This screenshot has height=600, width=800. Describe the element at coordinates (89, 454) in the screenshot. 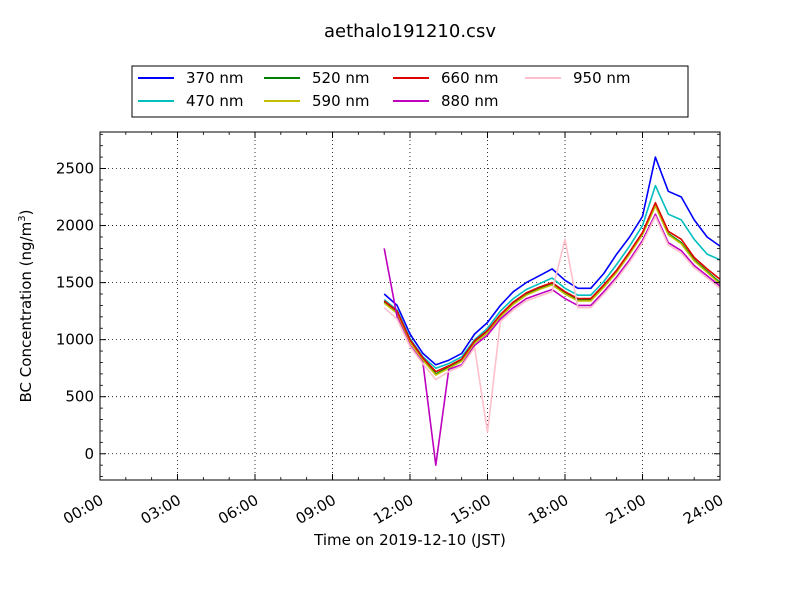

I see `y-tick-label: 0` at that location.